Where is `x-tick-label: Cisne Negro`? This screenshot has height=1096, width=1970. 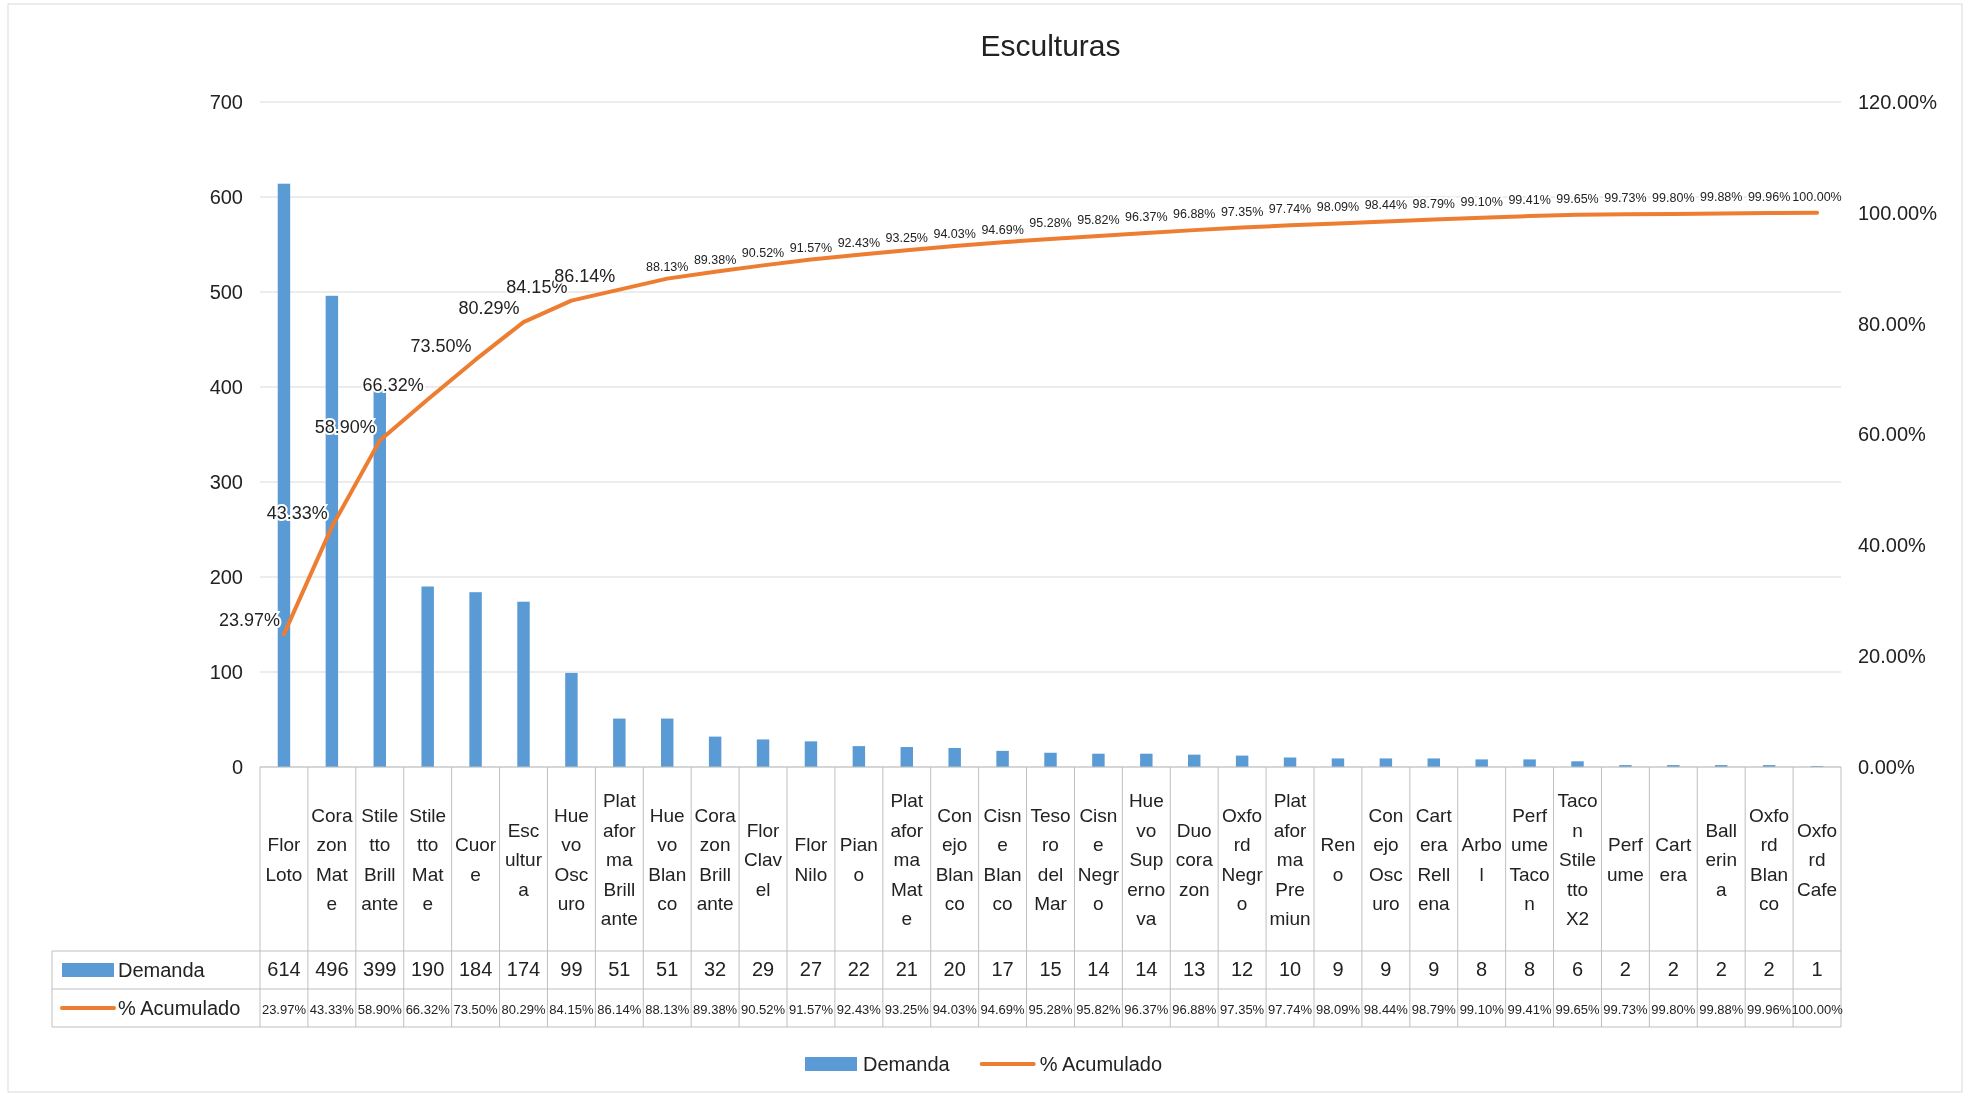
x-tick-label: Cisne Negro is located at coordinates (1098, 859).